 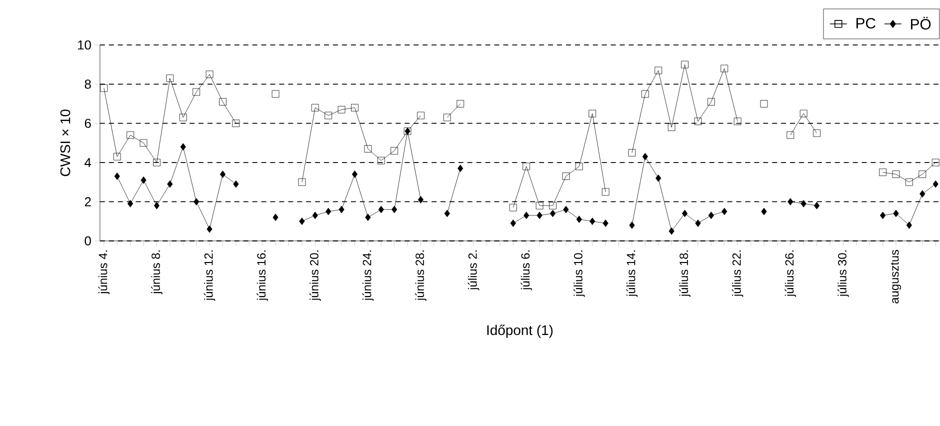 What do you see at coordinates (632, 273) in the screenshot?
I see `x-tick-label: július 14.` at bounding box center [632, 273].